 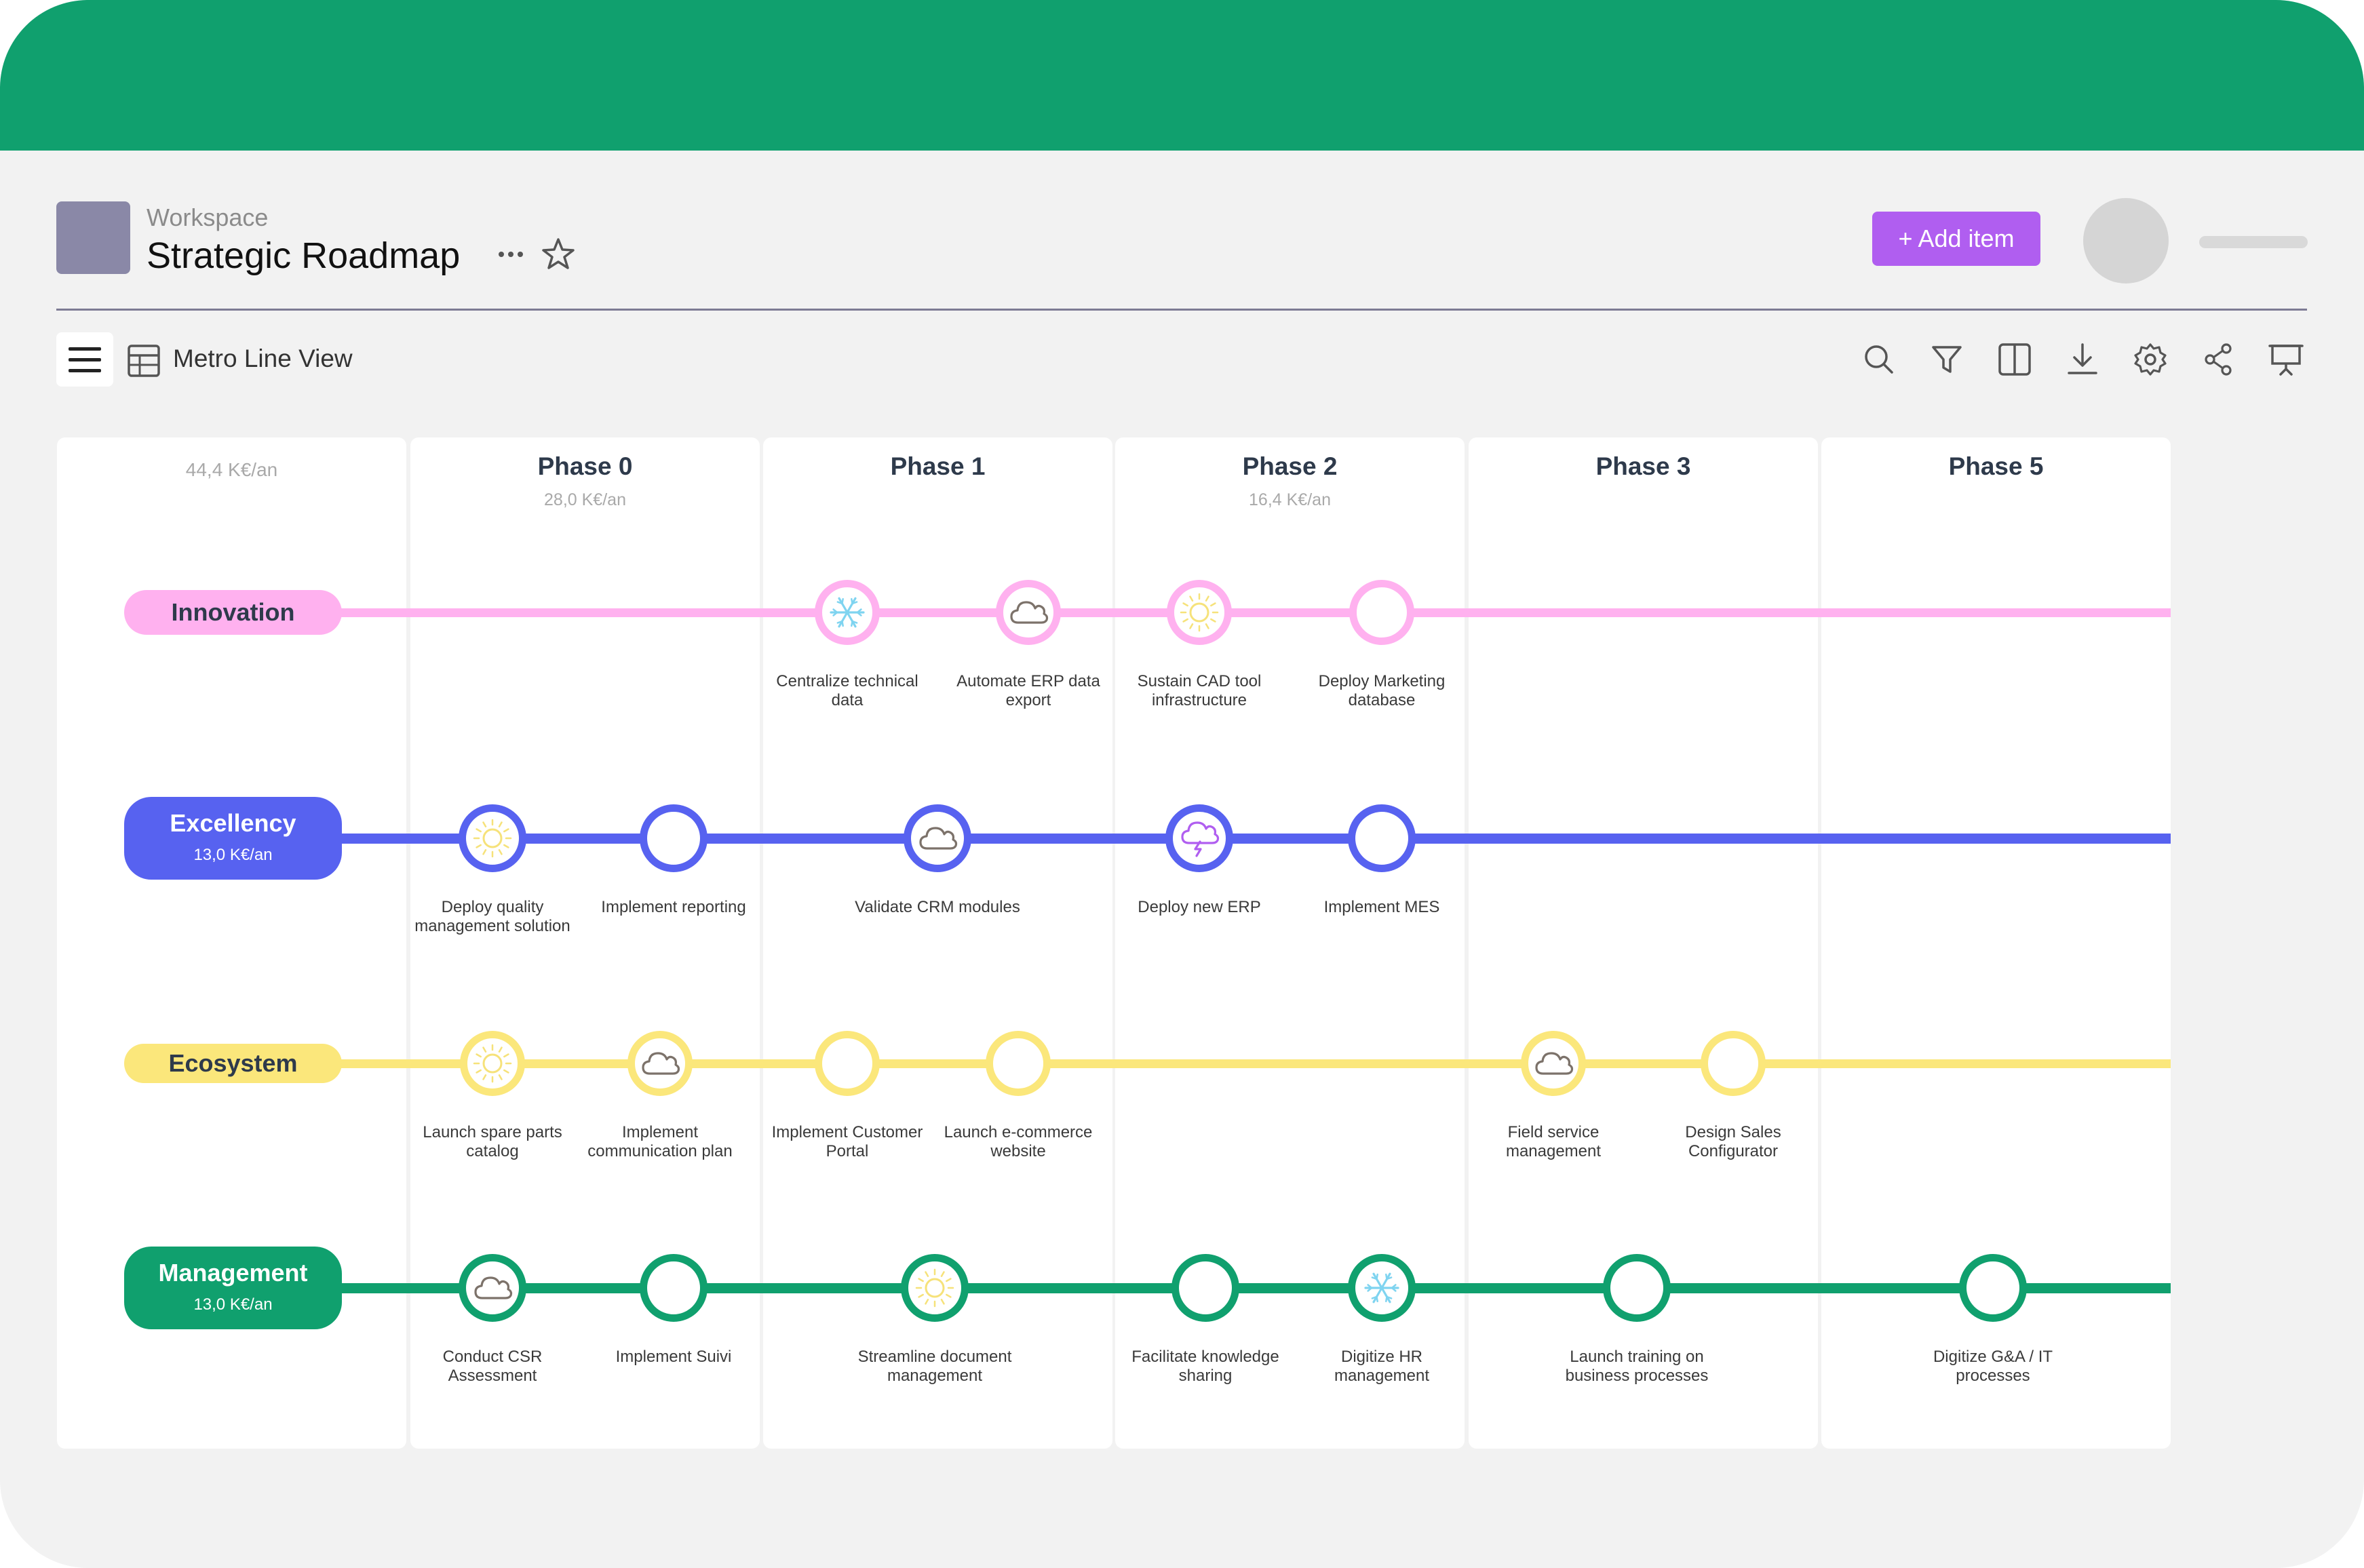 I want to click on station-label: Implement Customer Portal, so click(x=847, y=1141).